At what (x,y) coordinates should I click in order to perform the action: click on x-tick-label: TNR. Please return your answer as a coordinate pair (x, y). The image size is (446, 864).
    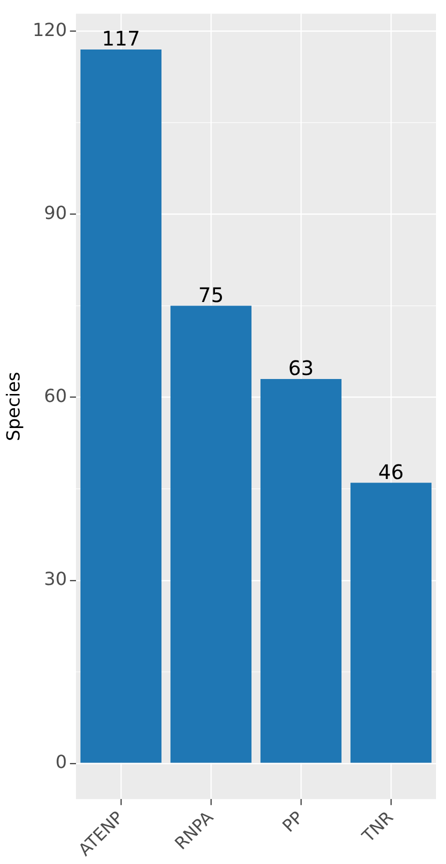
    Looking at the image, I should click on (378, 828).